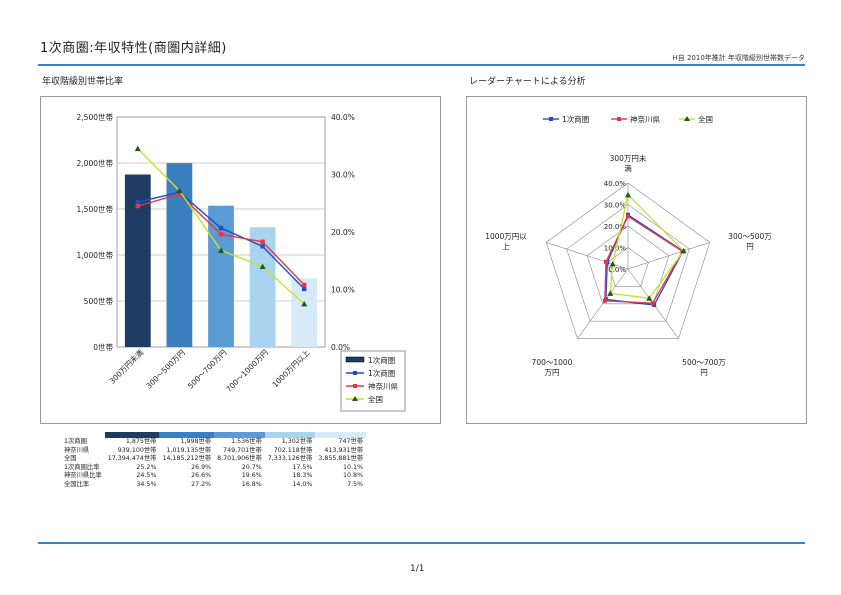 The image size is (841, 595). I want to click on left-axis-tick: 0世帯, so click(103, 347).